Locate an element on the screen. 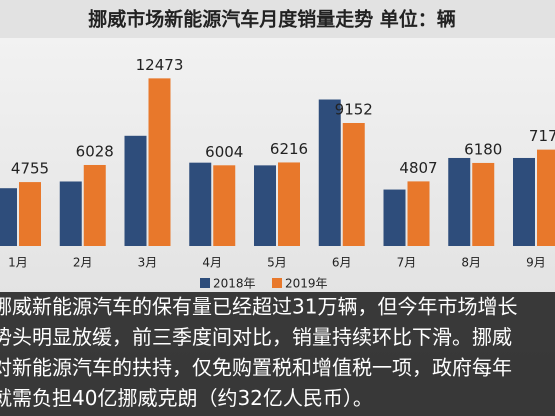  legend-label: 2018年 is located at coordinates (234, 284).